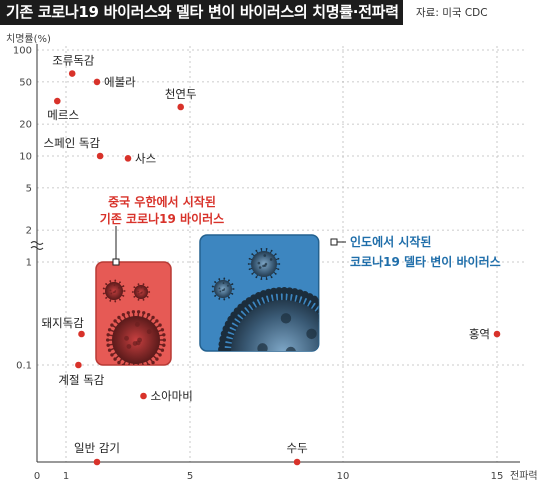  I want to click on x-axis-title: 전파력, so click(524, 476).